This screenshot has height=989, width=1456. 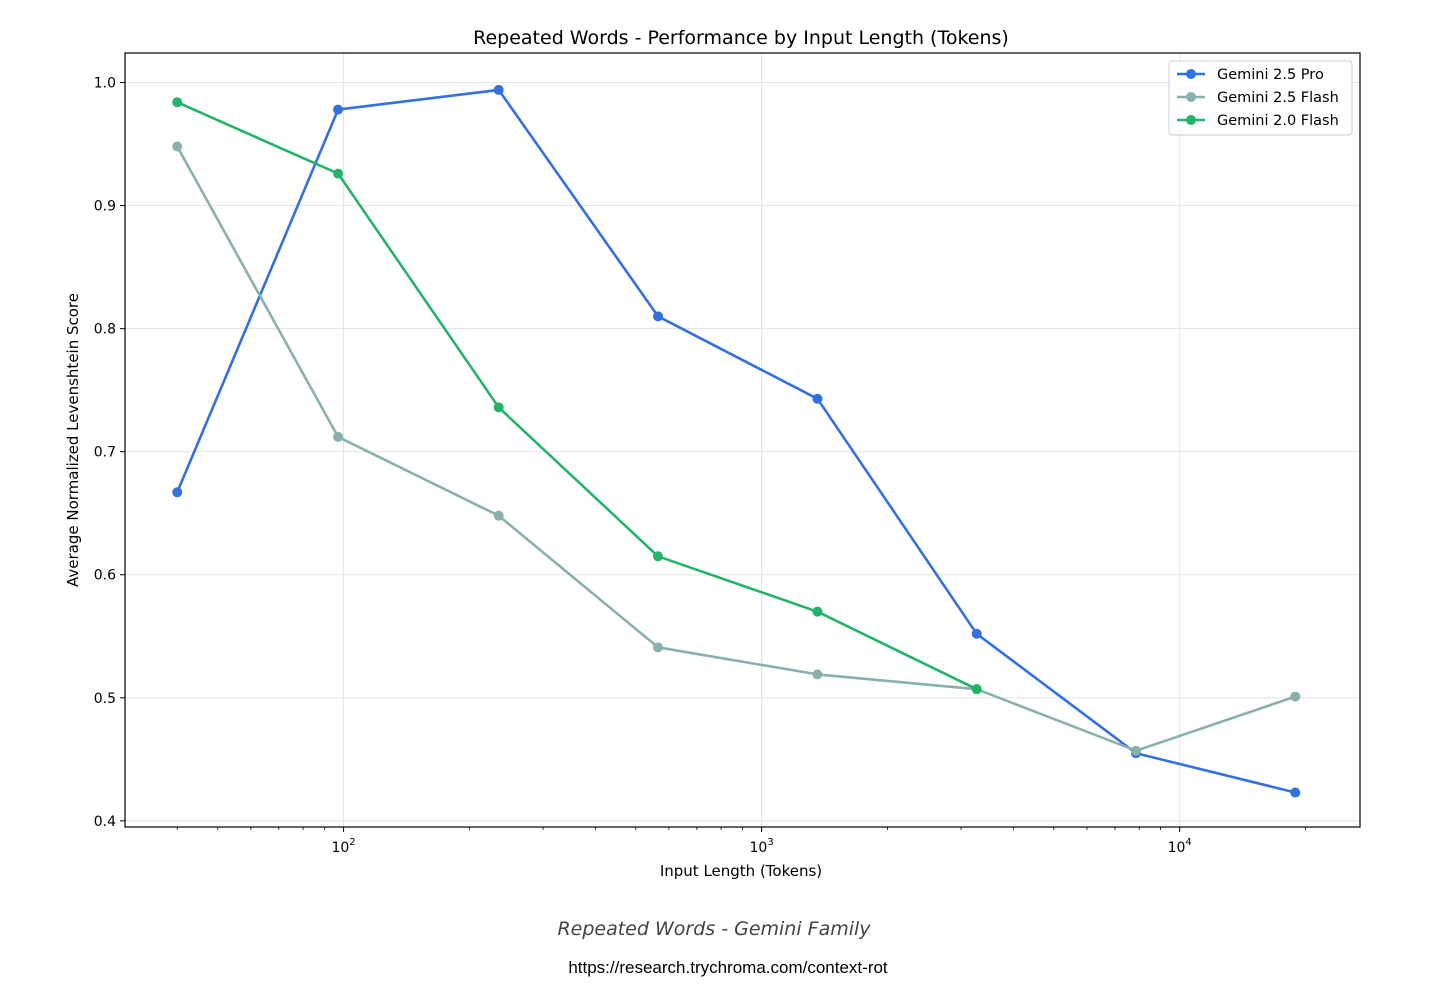 What do you see at coordinates (105, 453) in the screenshot?
I see `y-tick-label: 0.7` at bounding box center [105, 453].